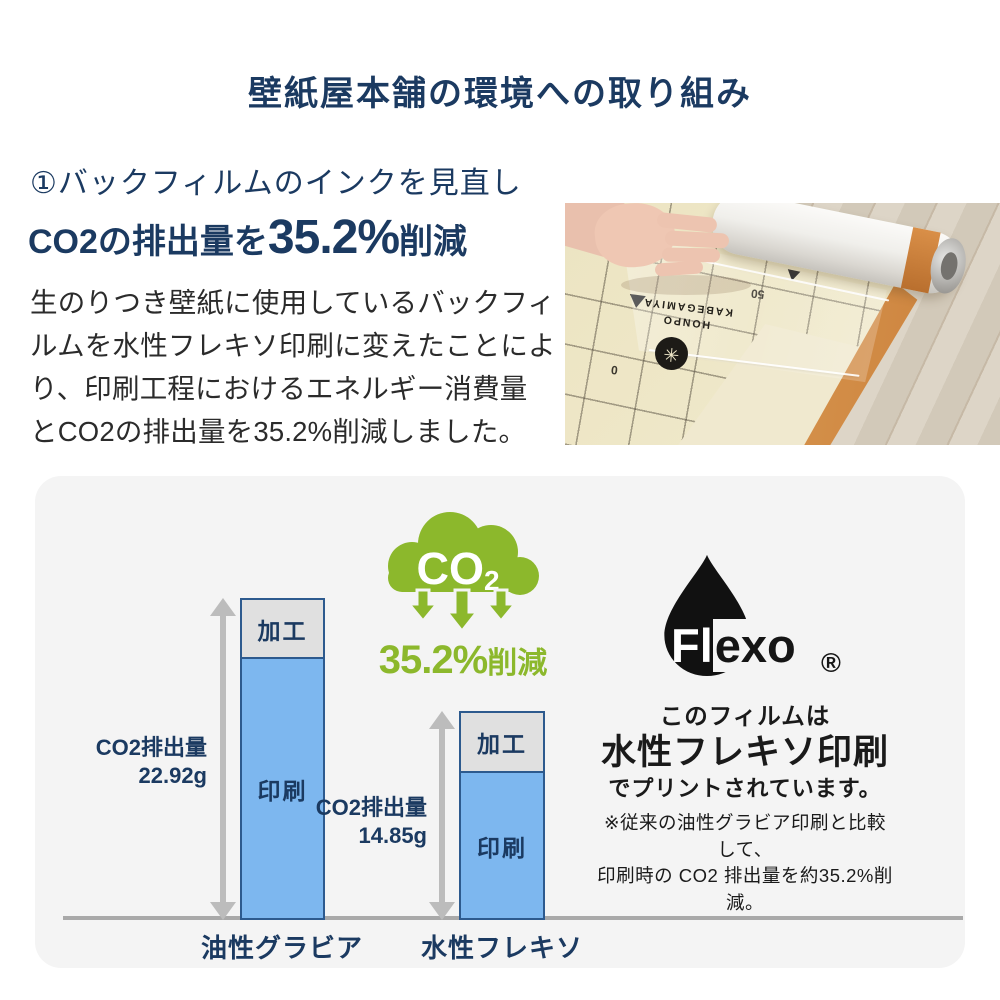  Describe the element at coordinates (148, 242) in the screenshot. I see `headline-prefix: CO2の排出量を` at that location.